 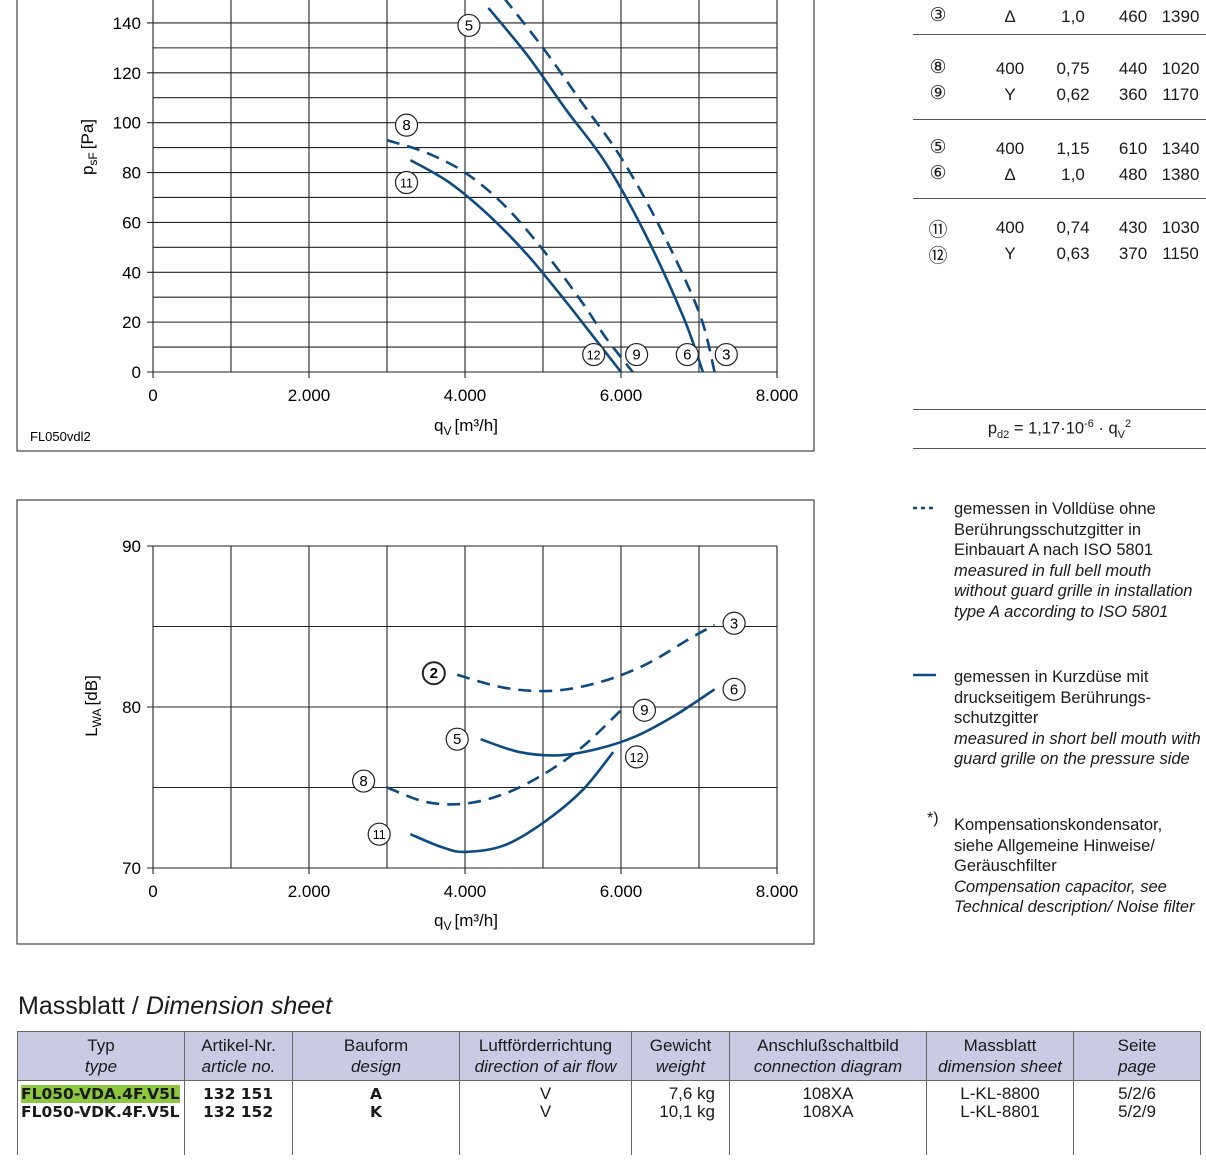 I want to click on x-tick-label: 8.000, so click(x=777, y=395).